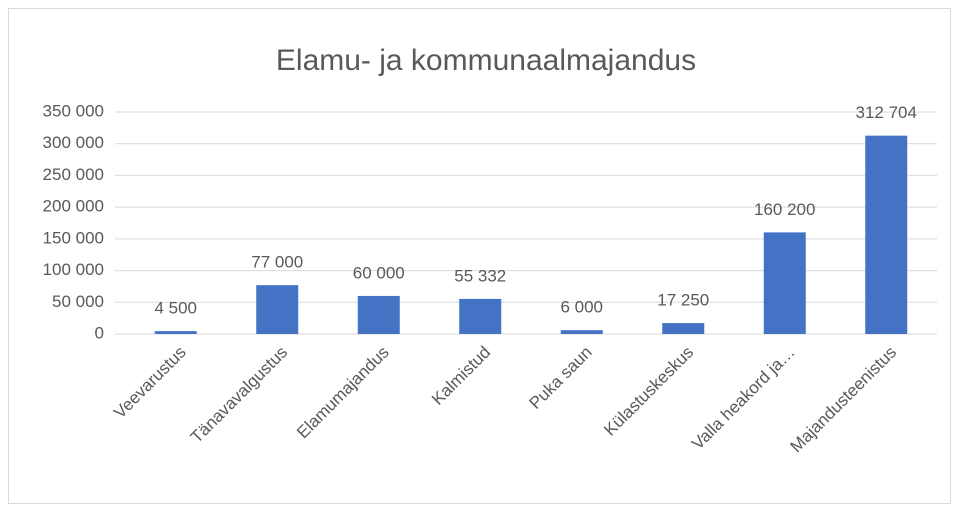 Image resolution: width=959 pixels, height=512 pixels. What do you see at coordinates (73, 110) in the screenshot?
I see `y-tick-label: 350 000` at bounding box center [73, 110].